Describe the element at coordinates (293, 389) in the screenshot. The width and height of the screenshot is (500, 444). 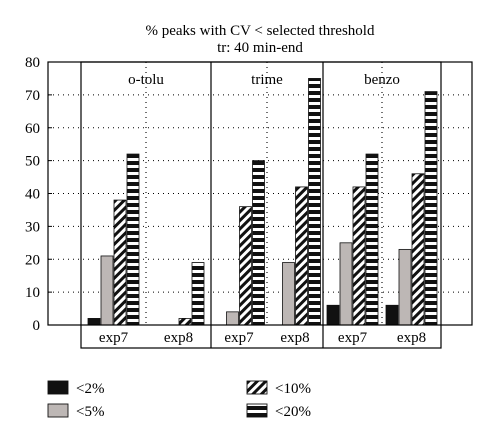
I see `legend-label: <10%` at that location.